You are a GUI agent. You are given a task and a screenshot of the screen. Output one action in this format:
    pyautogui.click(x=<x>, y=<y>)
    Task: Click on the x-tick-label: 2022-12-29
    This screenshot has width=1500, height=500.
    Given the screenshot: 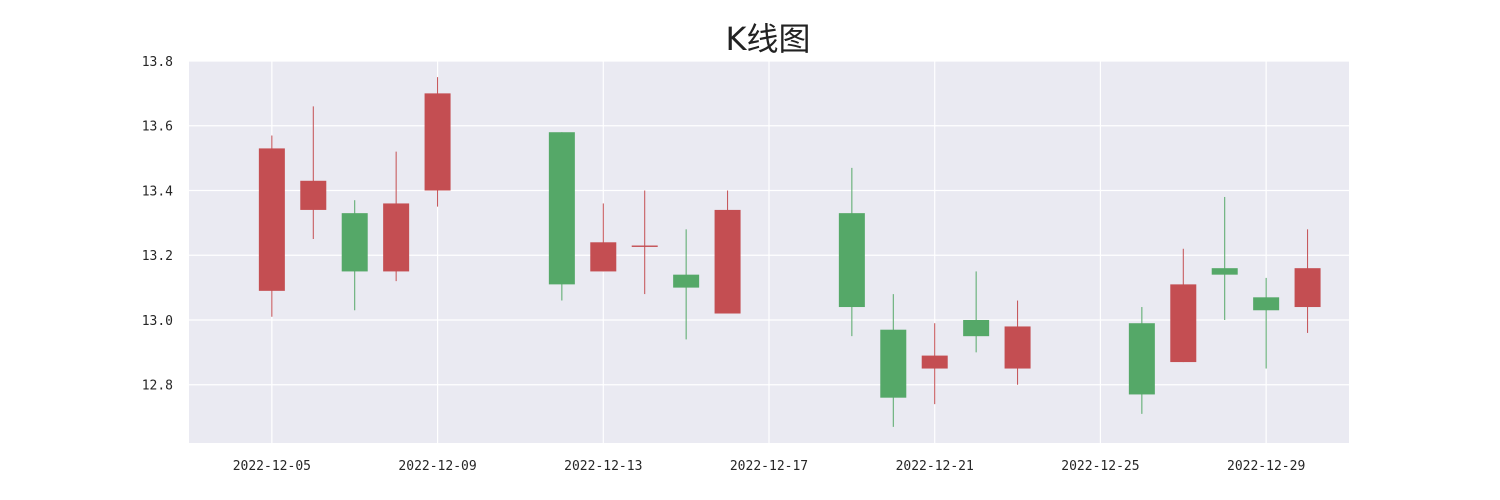 What is the action you would take?
    pyautogui.click(x=1266, y=466)
    